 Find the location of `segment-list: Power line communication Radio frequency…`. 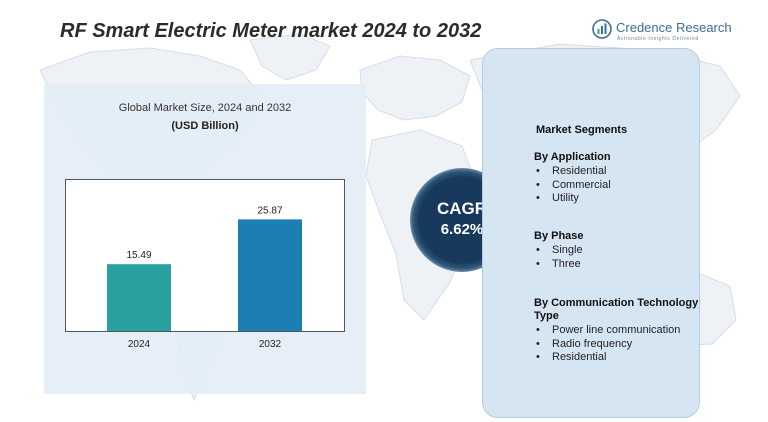

segment-list: Power line communication Radio frequency… is located at coordinates (616, 344).